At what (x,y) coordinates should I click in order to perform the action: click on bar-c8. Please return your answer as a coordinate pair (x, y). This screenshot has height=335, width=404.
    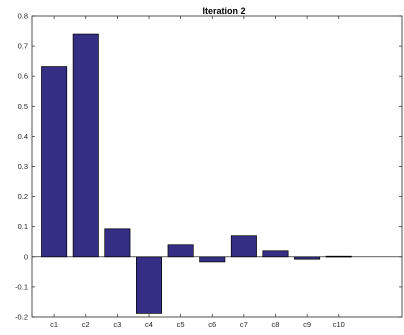
    Looking at the image, I should click on (275, 254).